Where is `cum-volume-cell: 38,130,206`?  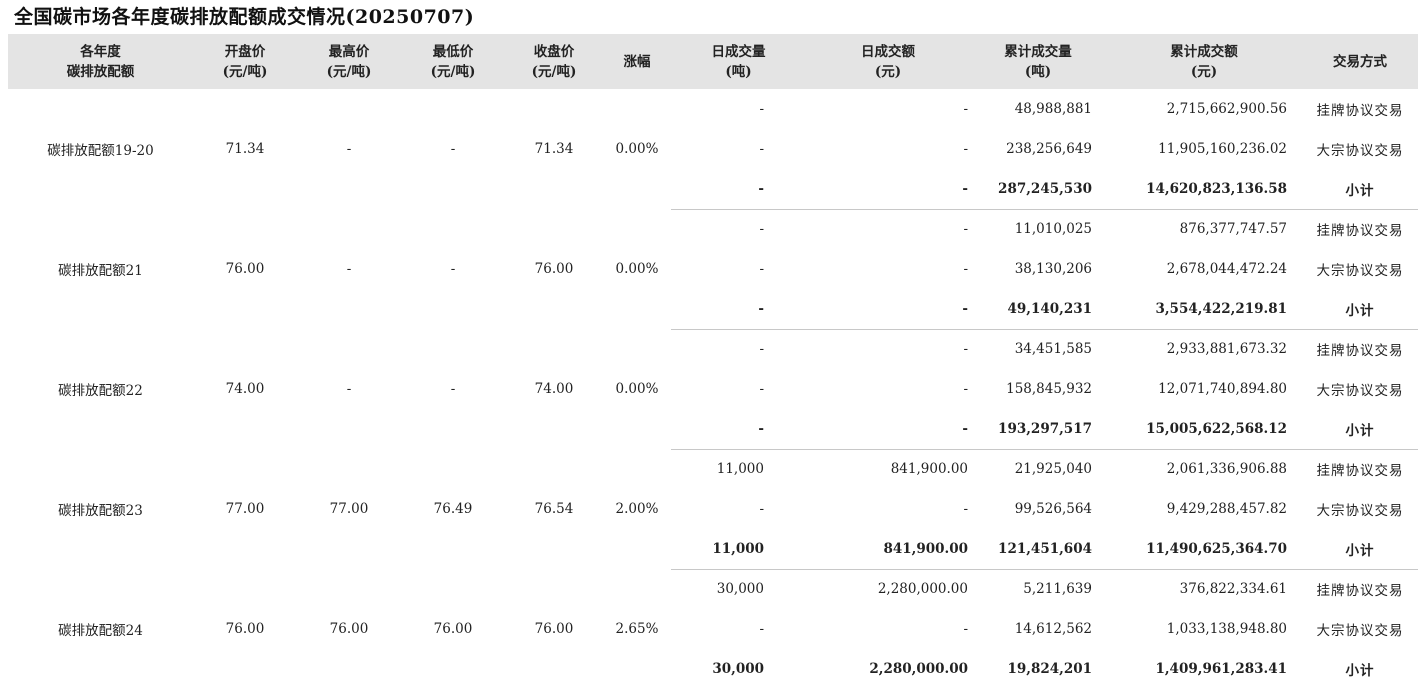
cum-volume-cell: 38,130,206 is located at coordinates (1053, 269).